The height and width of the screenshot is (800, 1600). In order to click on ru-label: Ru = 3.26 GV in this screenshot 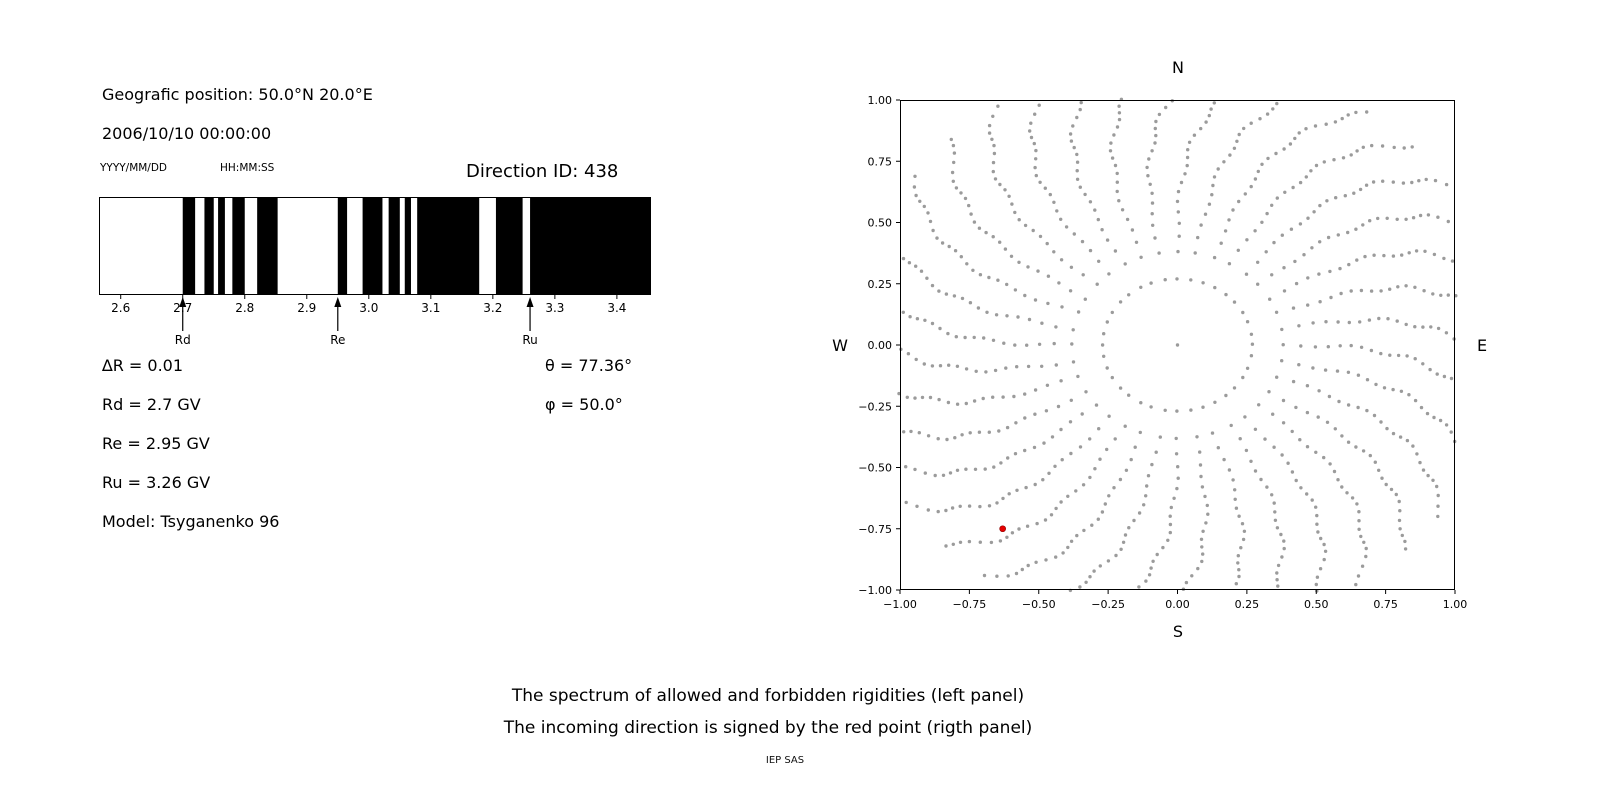, I will do `click(156, 482)`.